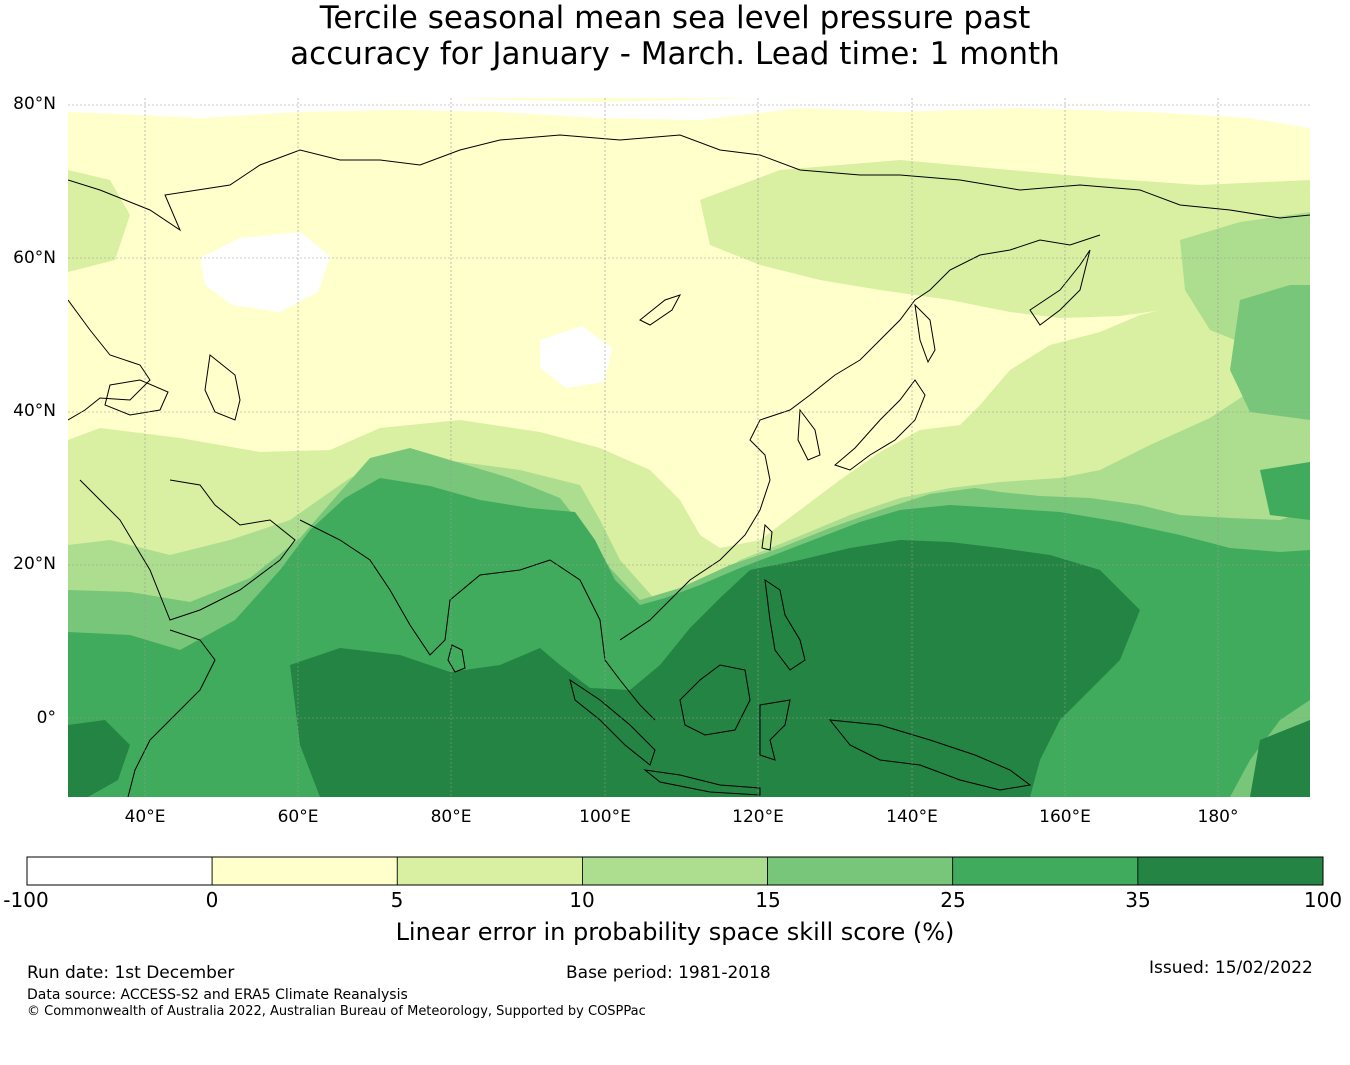 This screenshot has width=1350, height=1065. Describe the element at coordinates (109, 360) in the screenshot. I see `coastline-europe` at that location.